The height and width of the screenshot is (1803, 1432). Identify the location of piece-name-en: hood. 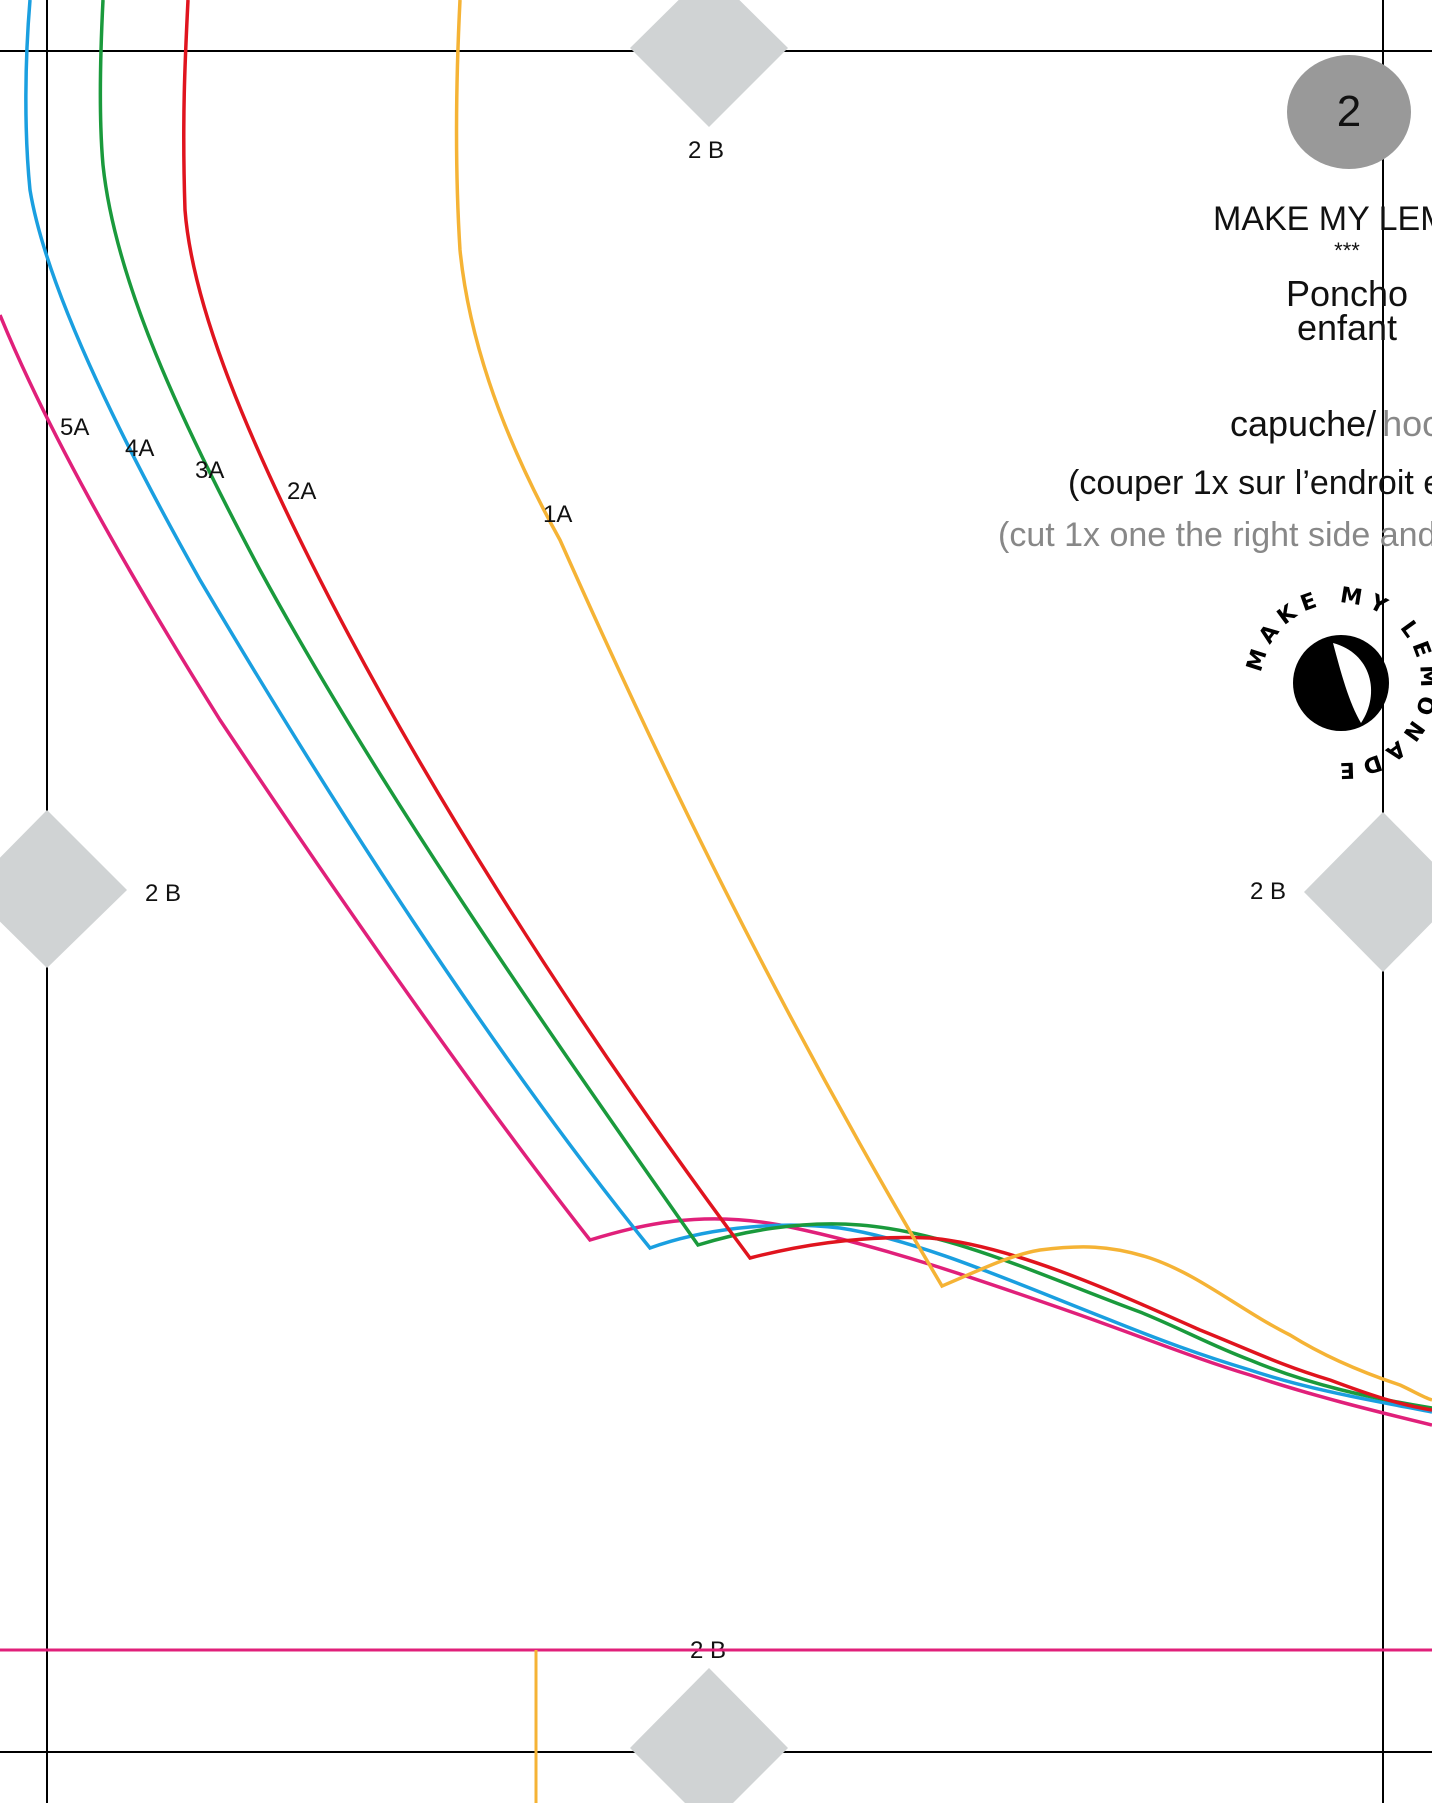
(1407, 423).